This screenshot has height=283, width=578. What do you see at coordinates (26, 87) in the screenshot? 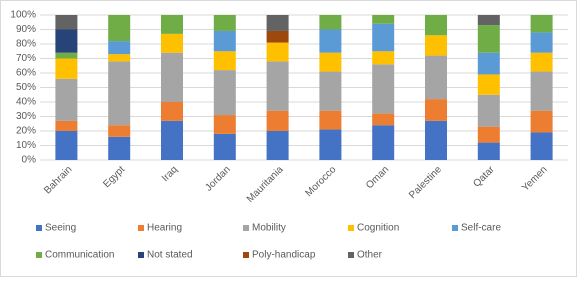
I see `y-tick-label: 50%` at bounding box center [26, 87].